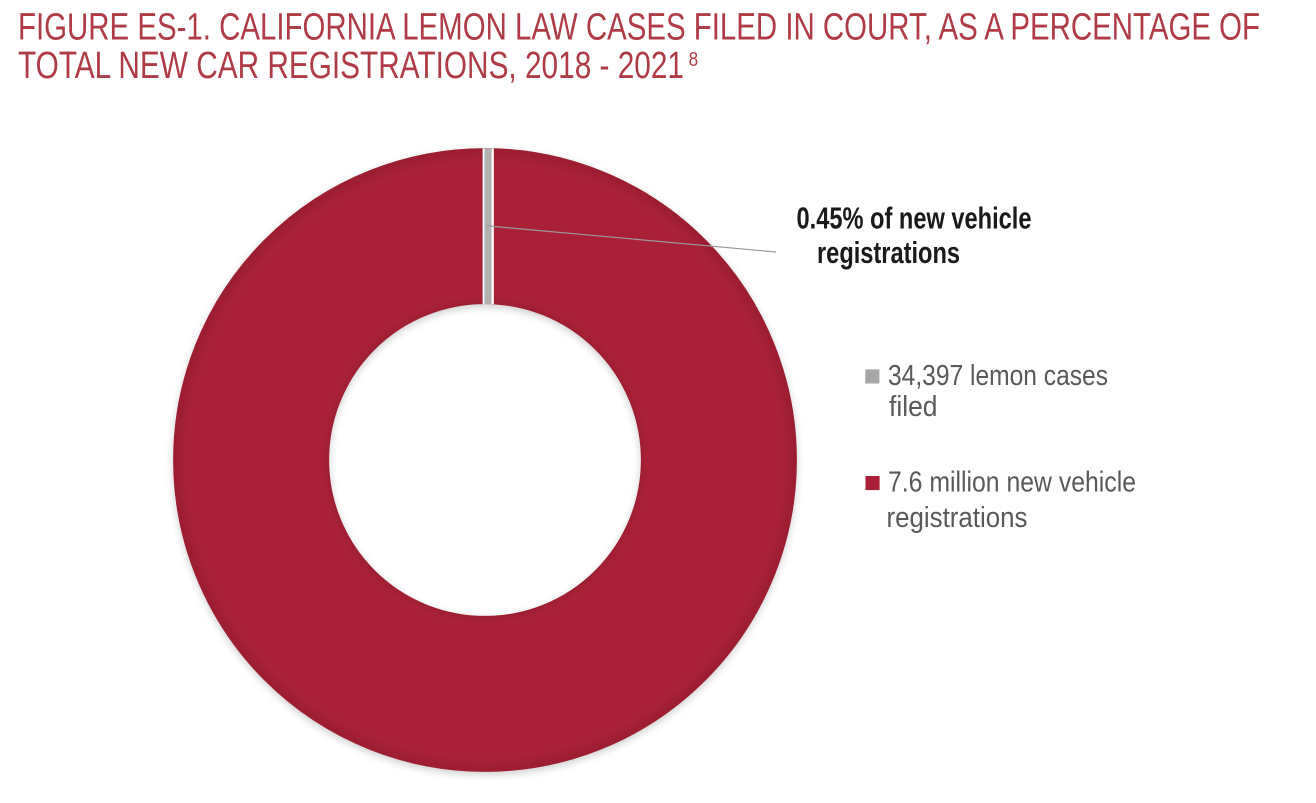 The height and width of the screenshot is (803, 1316). Describe the element at coordinates (998, 376) in the screenshot. I see `svg-text: 34,397 lemon cases` at that location.